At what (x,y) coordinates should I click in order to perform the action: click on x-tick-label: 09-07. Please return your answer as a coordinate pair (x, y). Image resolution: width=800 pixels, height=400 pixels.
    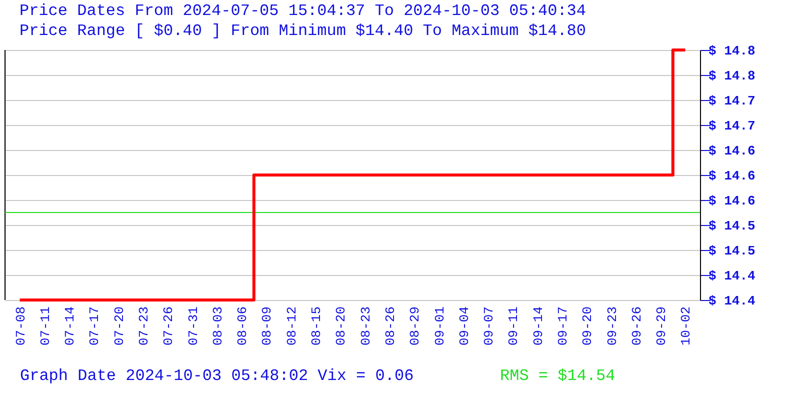
    Looking at the image, I should click on (489, 326).